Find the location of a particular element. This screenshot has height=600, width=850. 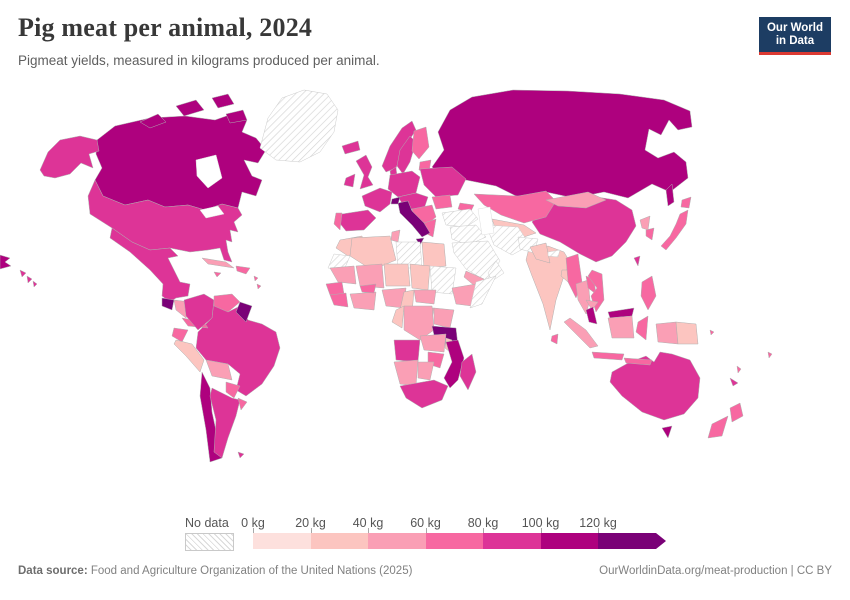

country-hispaniola is located at coordinates (243, 270).